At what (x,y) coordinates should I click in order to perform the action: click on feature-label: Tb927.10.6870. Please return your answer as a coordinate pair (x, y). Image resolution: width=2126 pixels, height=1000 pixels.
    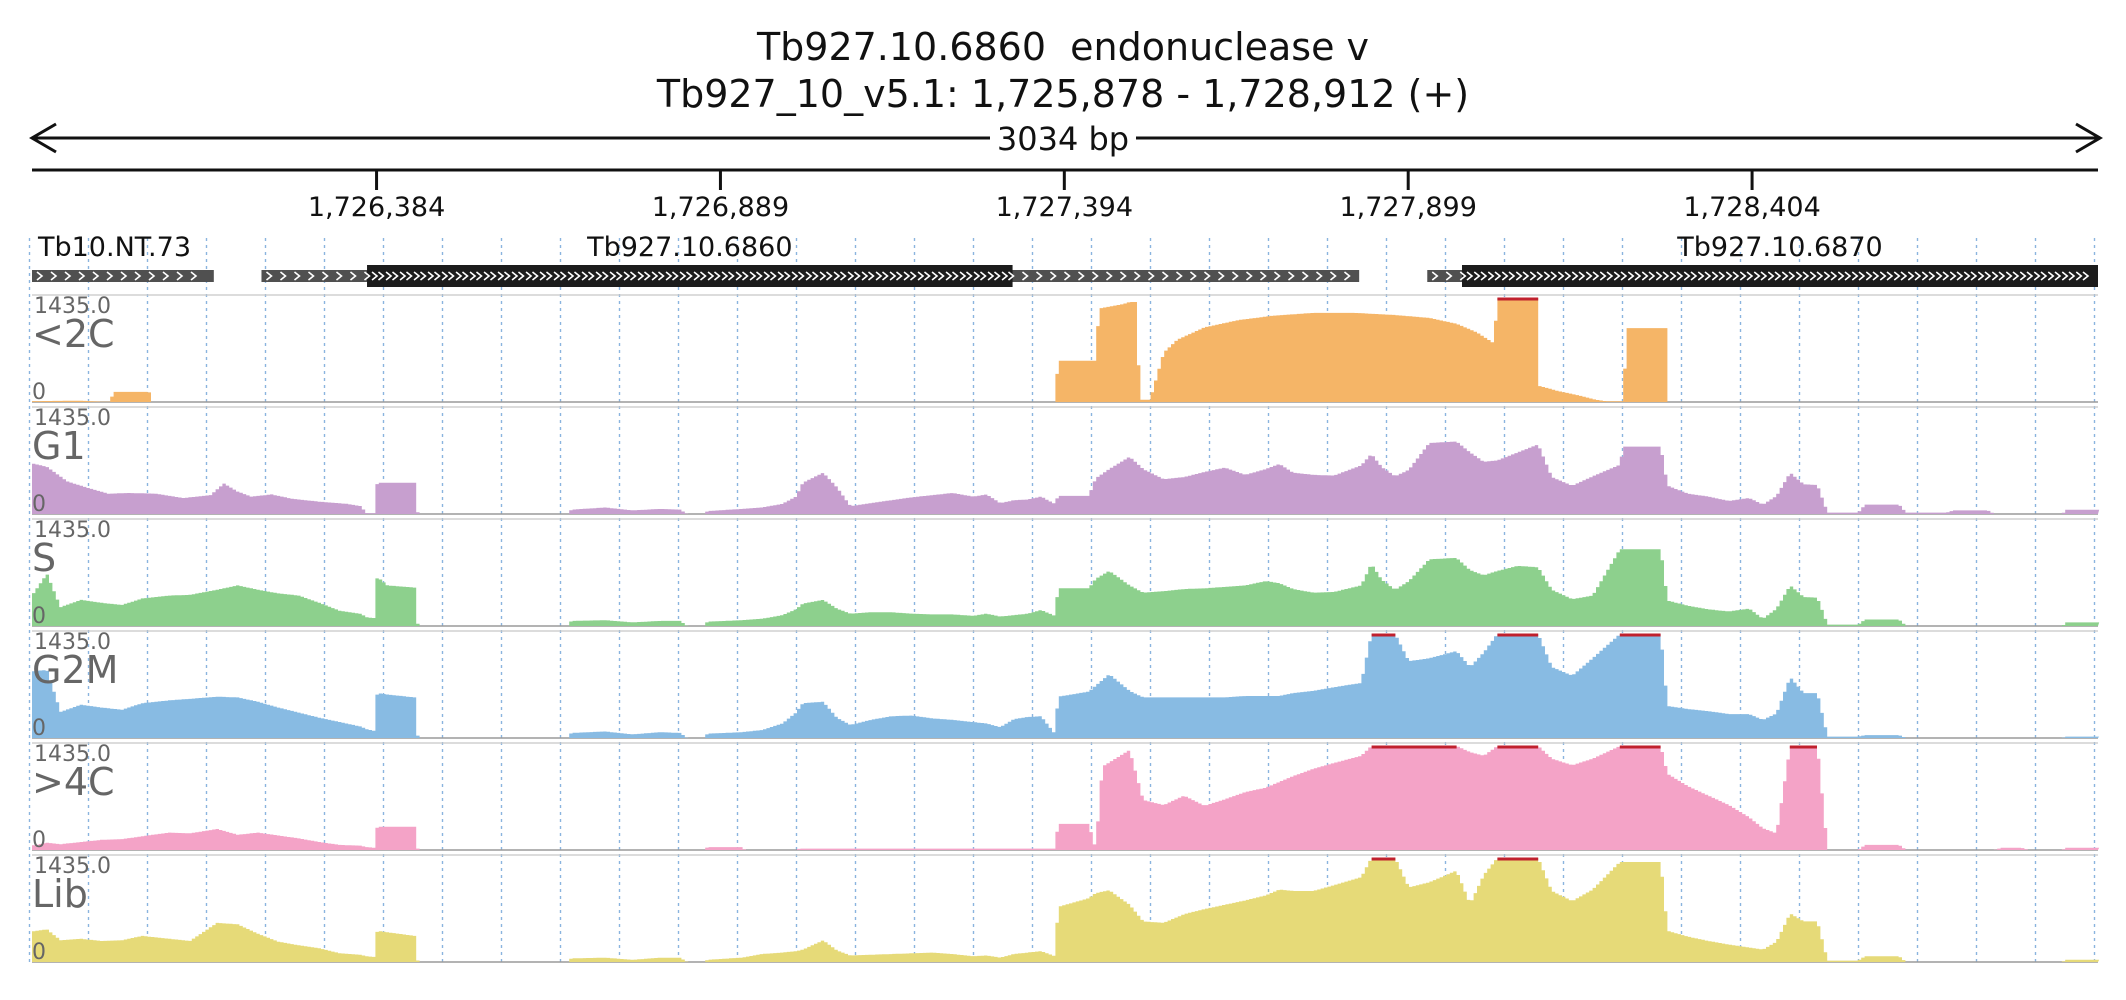
    Looking at the image, I should click on (1779, 247).